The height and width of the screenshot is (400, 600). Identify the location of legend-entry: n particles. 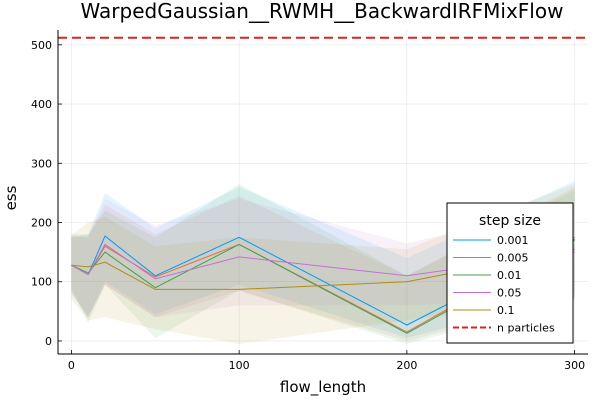
(526, 328).